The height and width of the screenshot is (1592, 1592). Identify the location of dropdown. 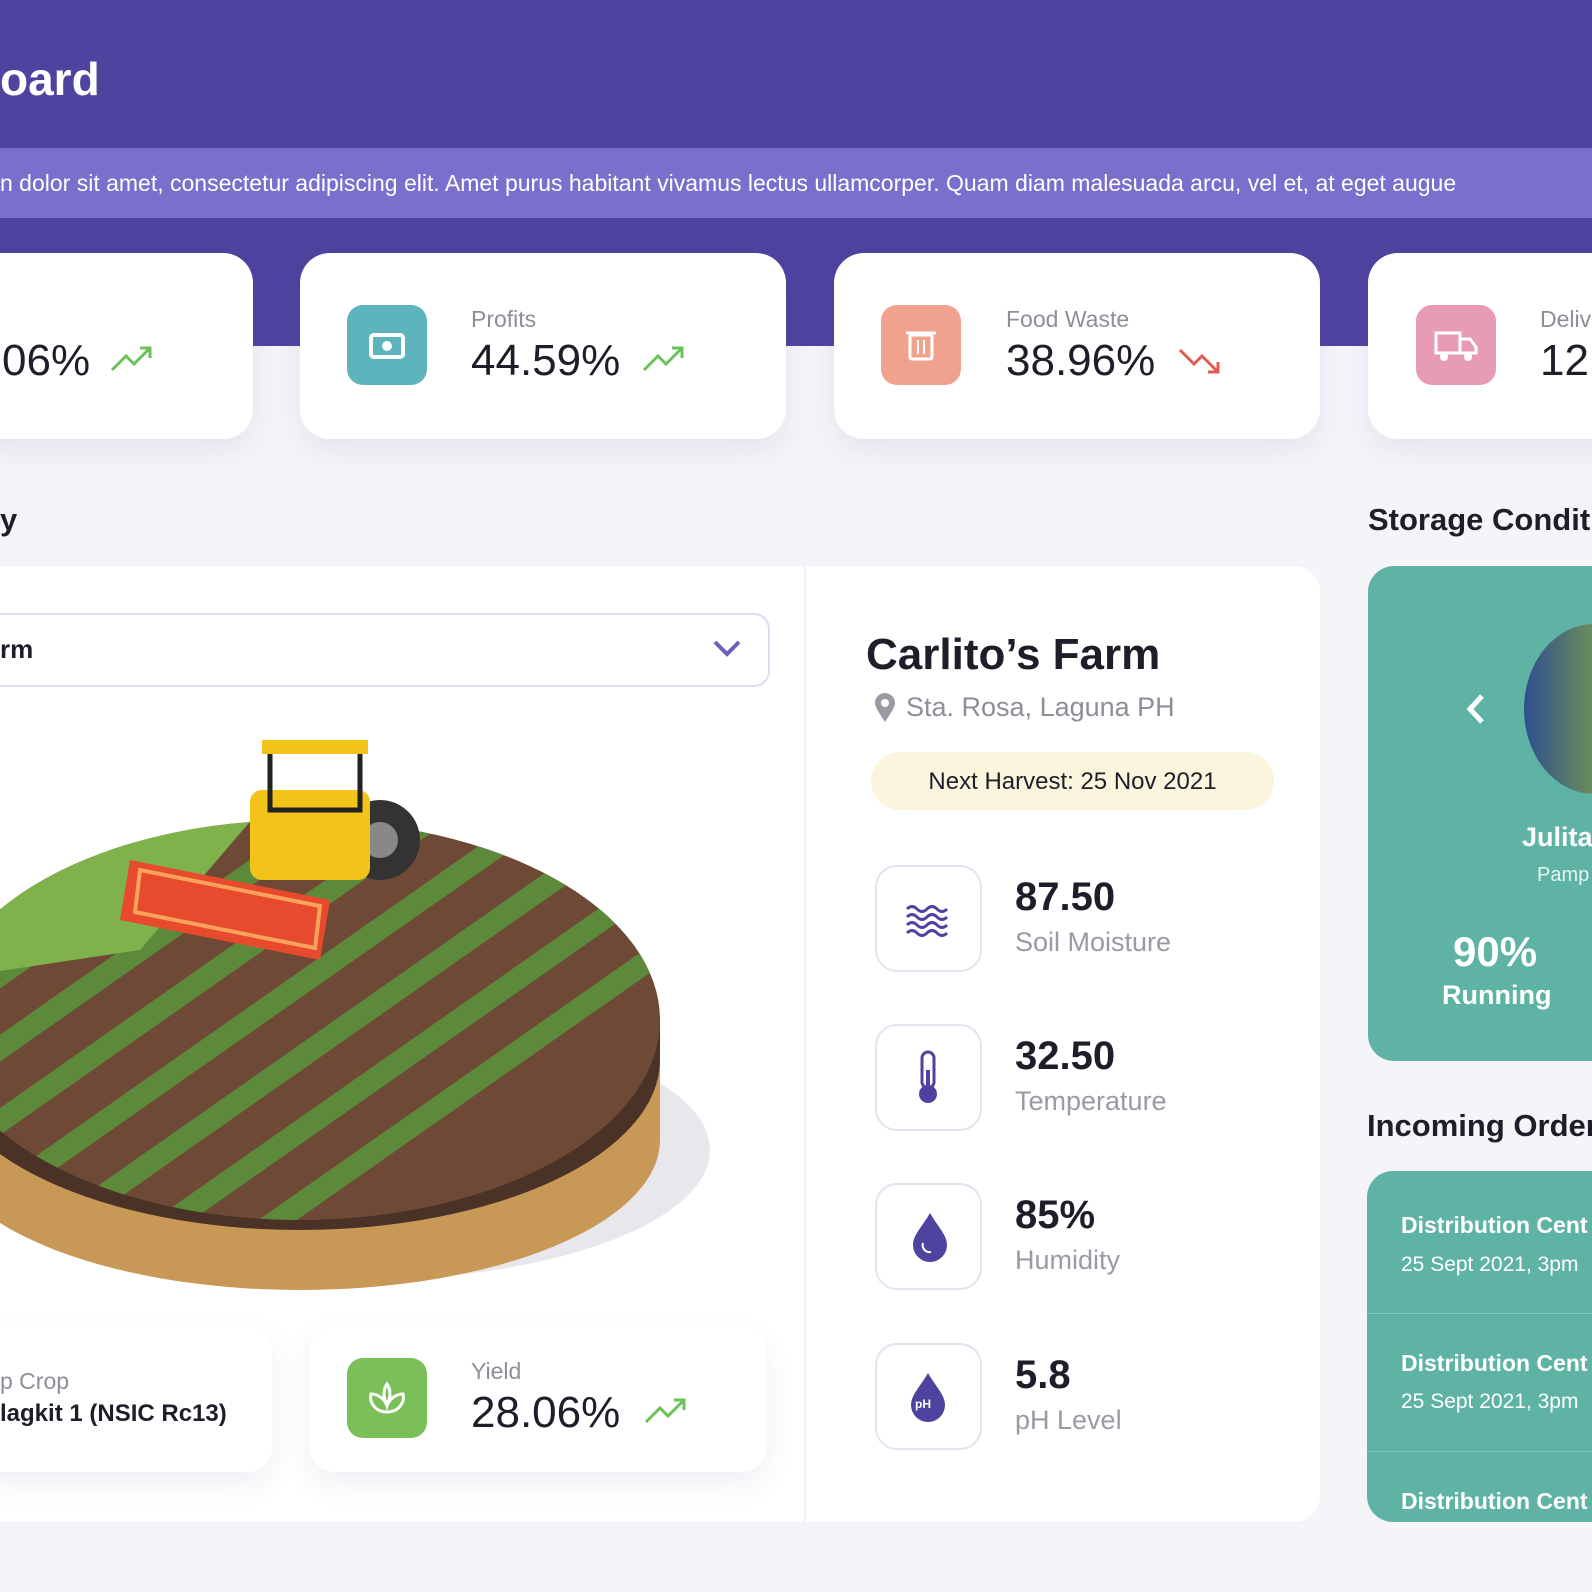
(385, 650).